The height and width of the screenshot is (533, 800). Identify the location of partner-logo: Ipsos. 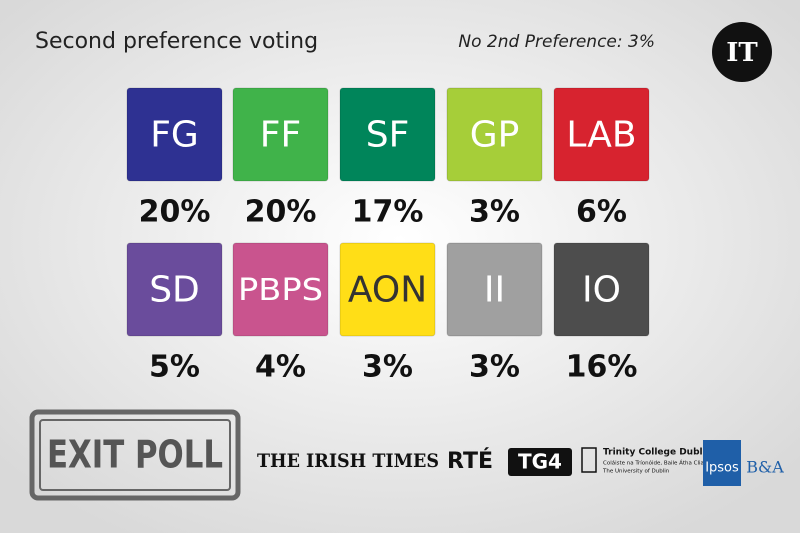
(722, 468).